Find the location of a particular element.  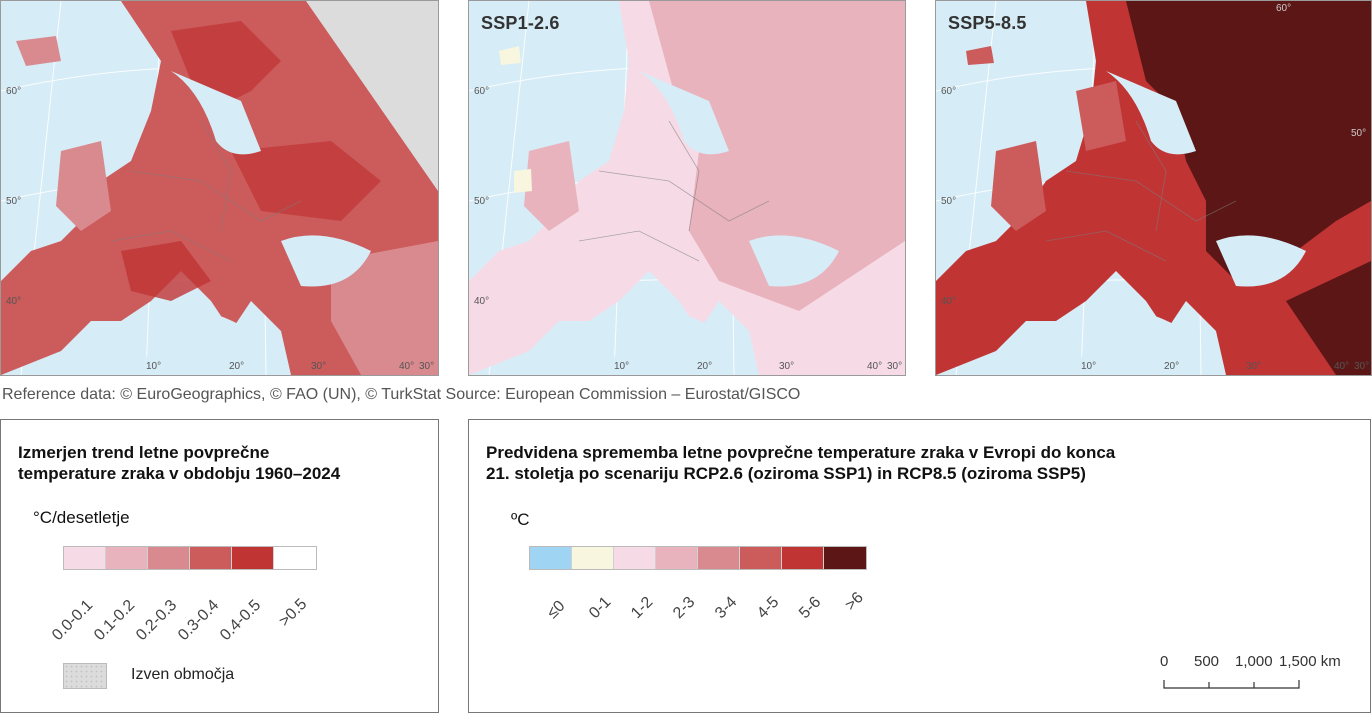

legend-projection-unit: ºC is located at coordinates (520, 519).